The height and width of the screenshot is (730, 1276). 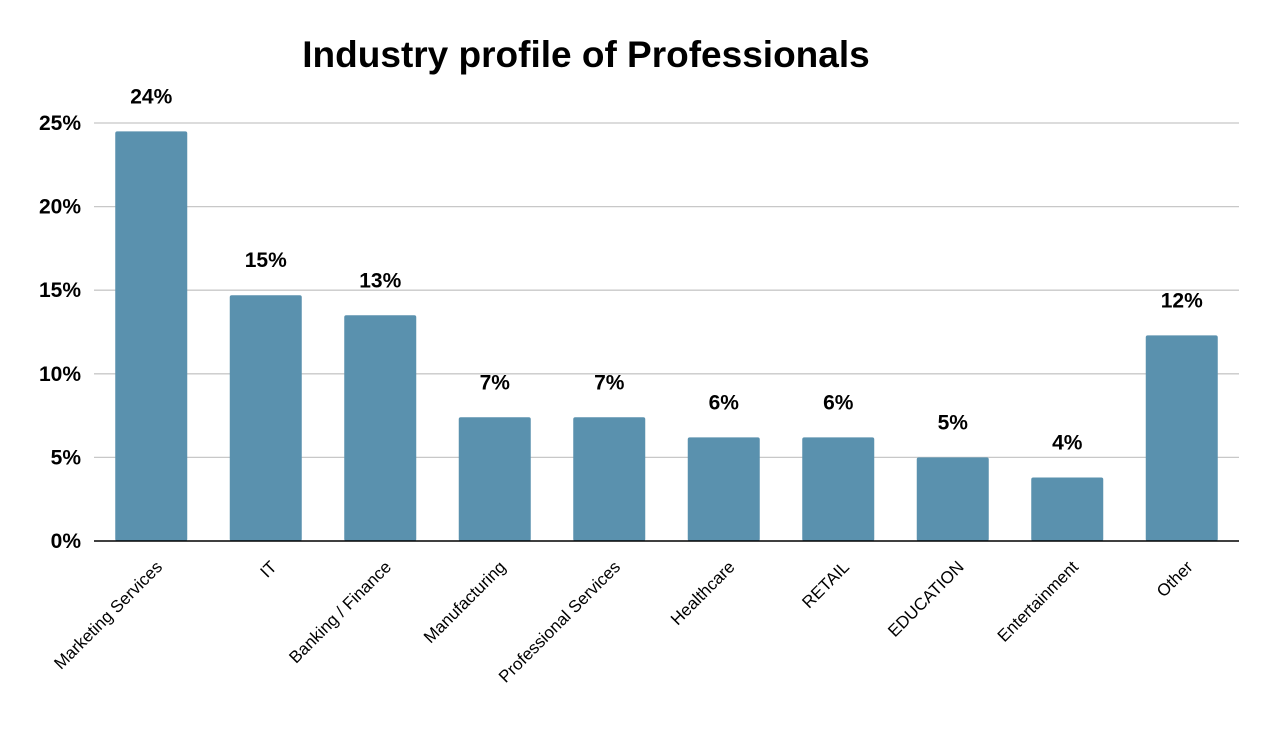 What do you see at coordinates (151, 96) in the screenshot?
I see `data-label: 24%` at bounding box center [151, 96].